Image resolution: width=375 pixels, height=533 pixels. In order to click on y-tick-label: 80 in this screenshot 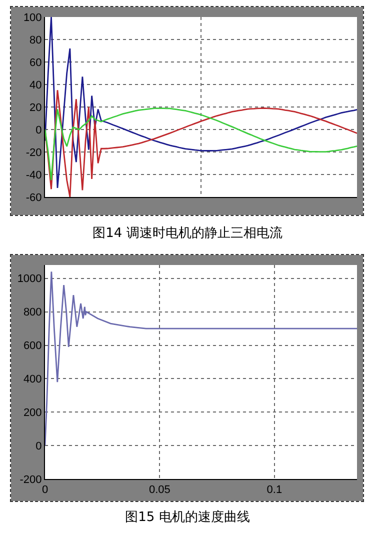, I will do `click(36, 40)`.